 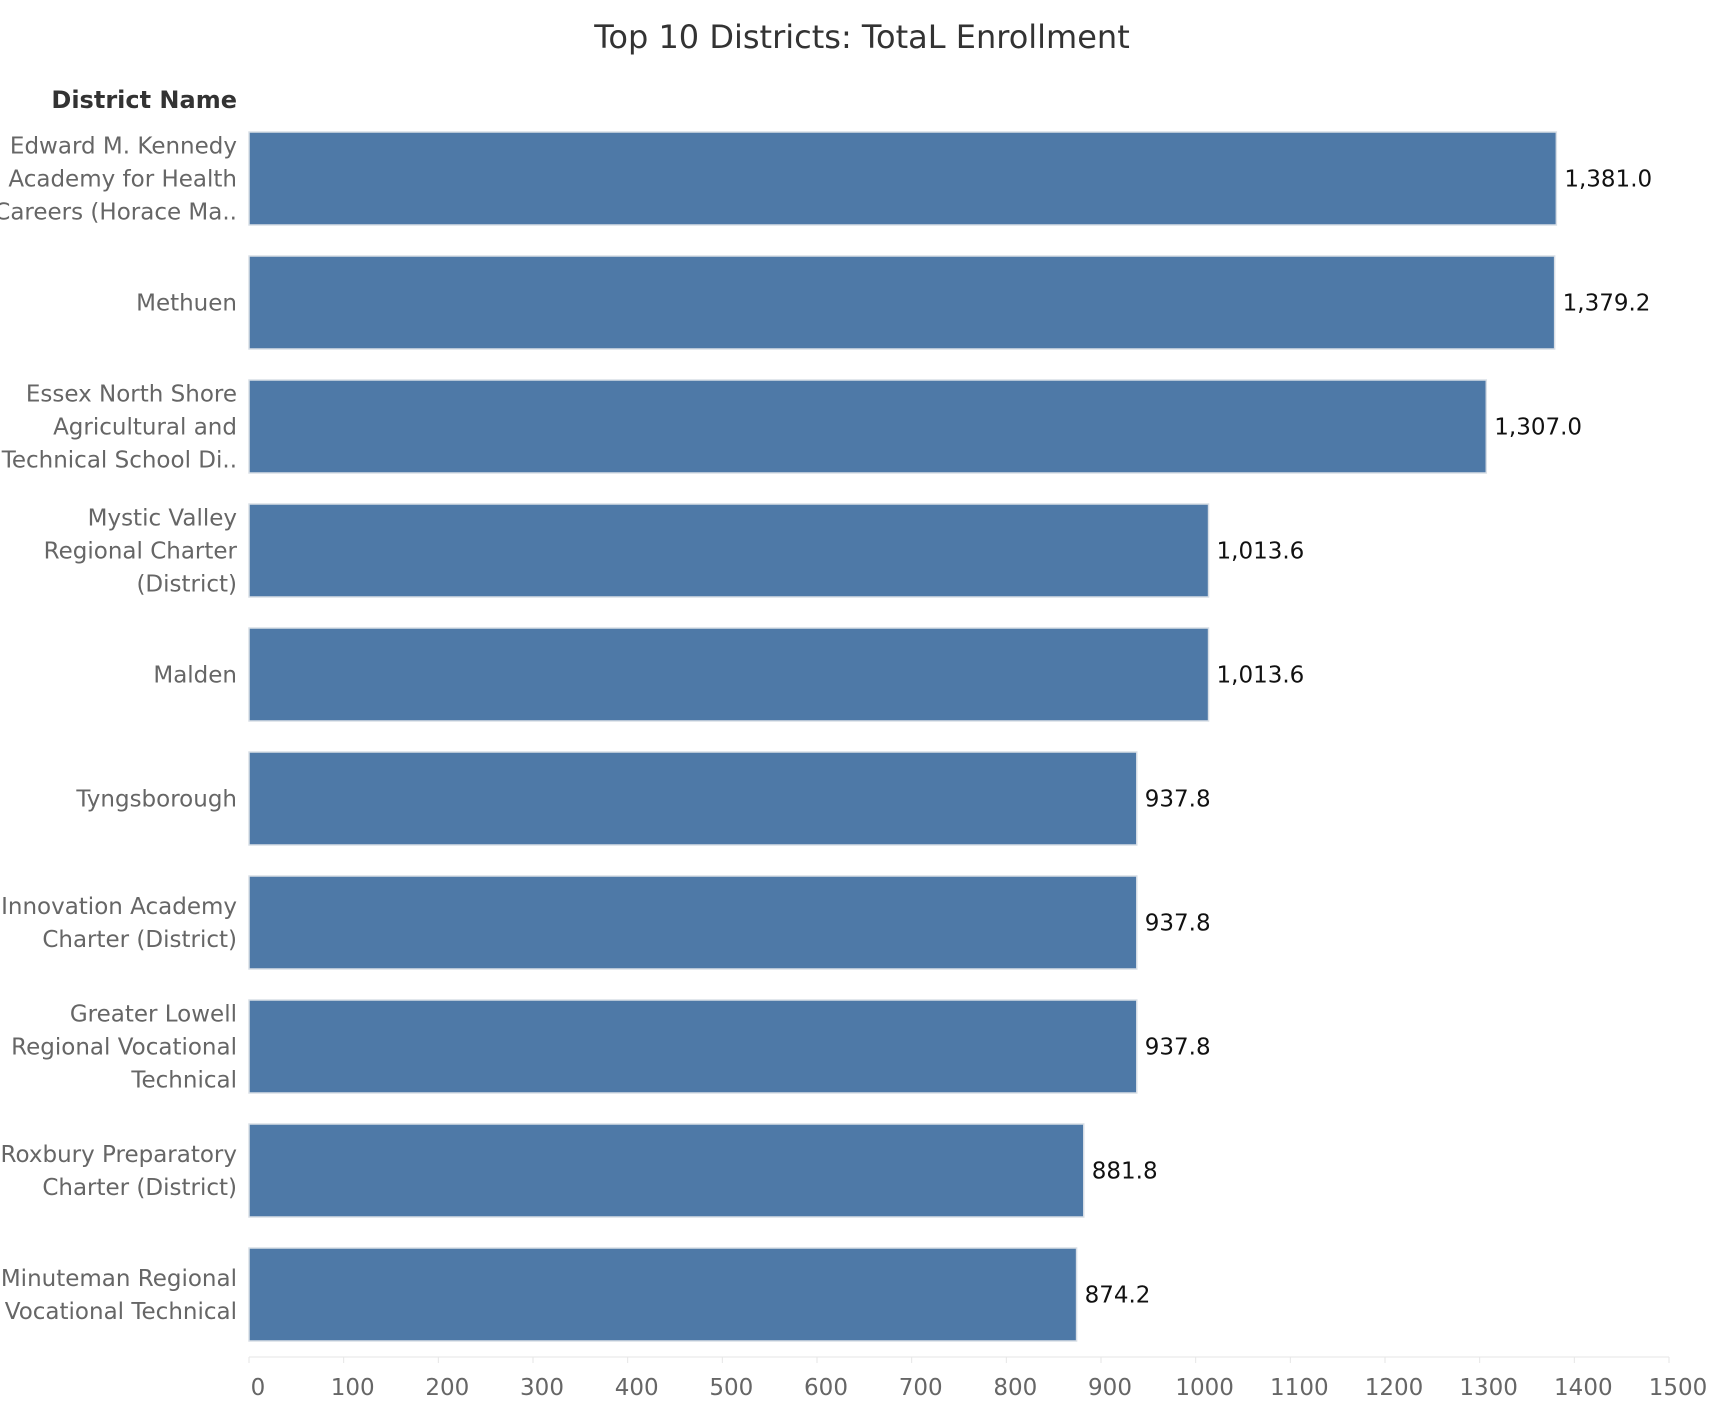 What do you see at coordinates (826, 1388) in the screenshot?
I see `x-tick-label: 600` at bounding box center [826, 1388].